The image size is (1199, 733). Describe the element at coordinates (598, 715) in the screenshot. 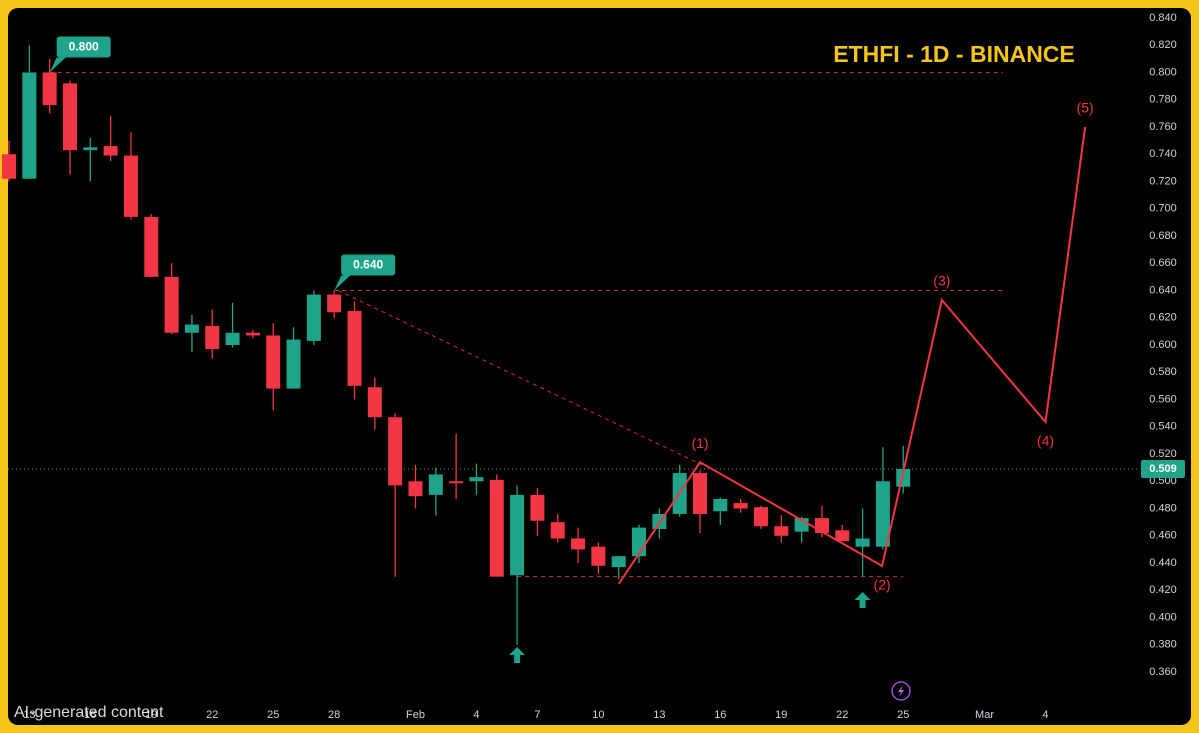

I see `x-tick-label: 10` at that location.